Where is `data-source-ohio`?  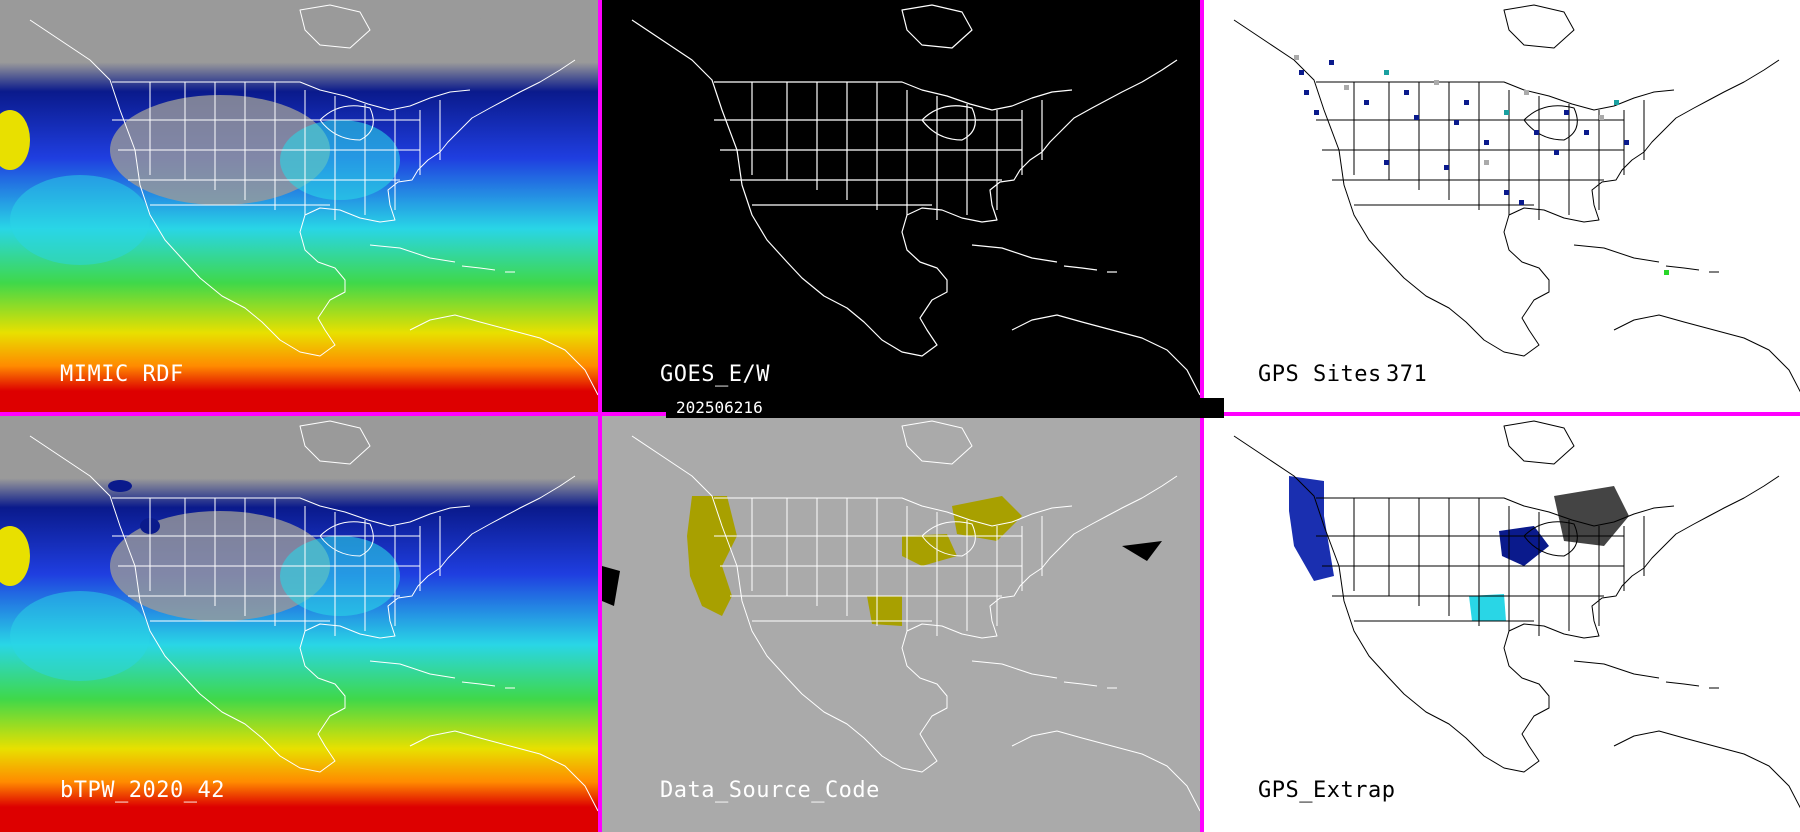 data-source-ohio is located at coordinates (929, 550).